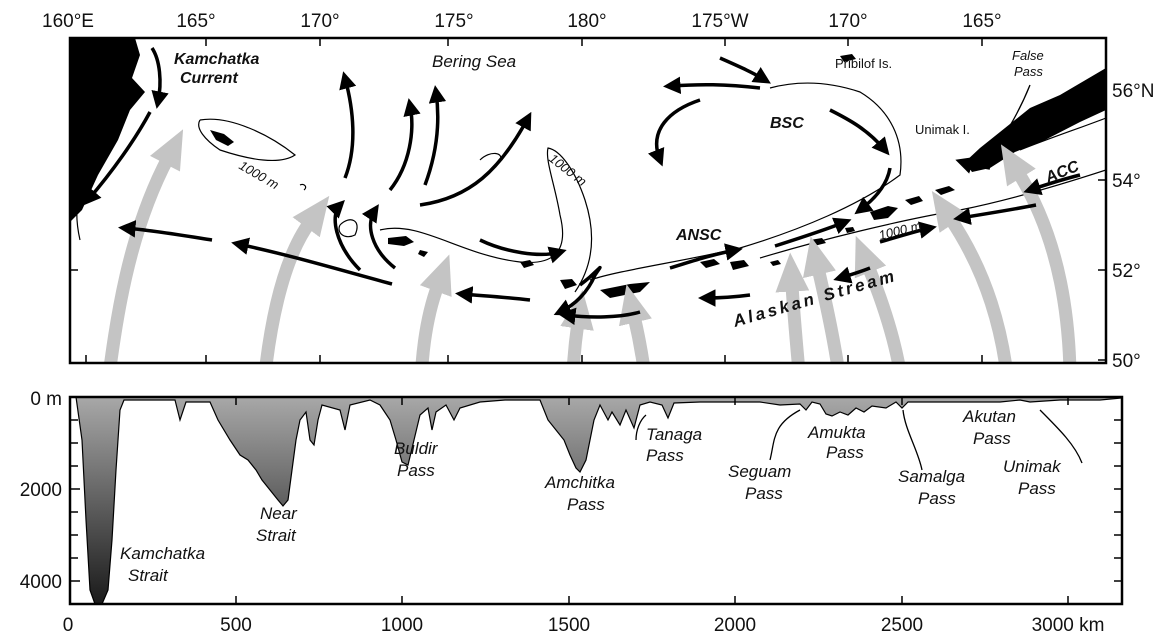 The image size is (1169, 639). What do you see at coordinates (279, 513) in the screenshot?
I see `near-strait-label: Near` at bounding box center [279, 513].